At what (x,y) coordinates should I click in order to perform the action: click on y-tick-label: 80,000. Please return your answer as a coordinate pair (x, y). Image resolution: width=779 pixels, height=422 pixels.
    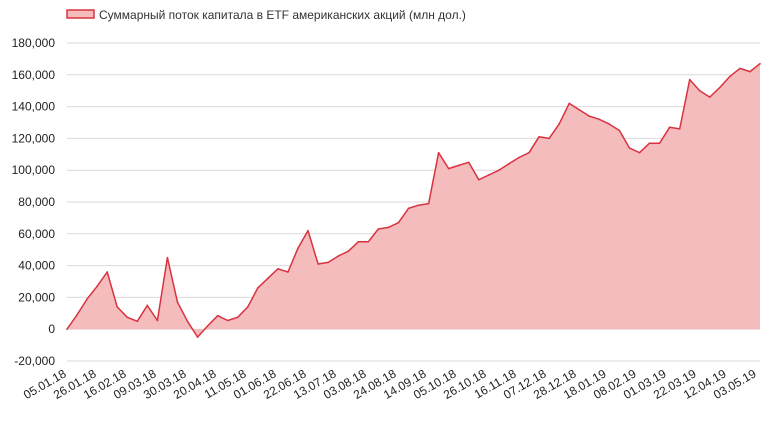
    Looking at the image, I should click on (36, 202).